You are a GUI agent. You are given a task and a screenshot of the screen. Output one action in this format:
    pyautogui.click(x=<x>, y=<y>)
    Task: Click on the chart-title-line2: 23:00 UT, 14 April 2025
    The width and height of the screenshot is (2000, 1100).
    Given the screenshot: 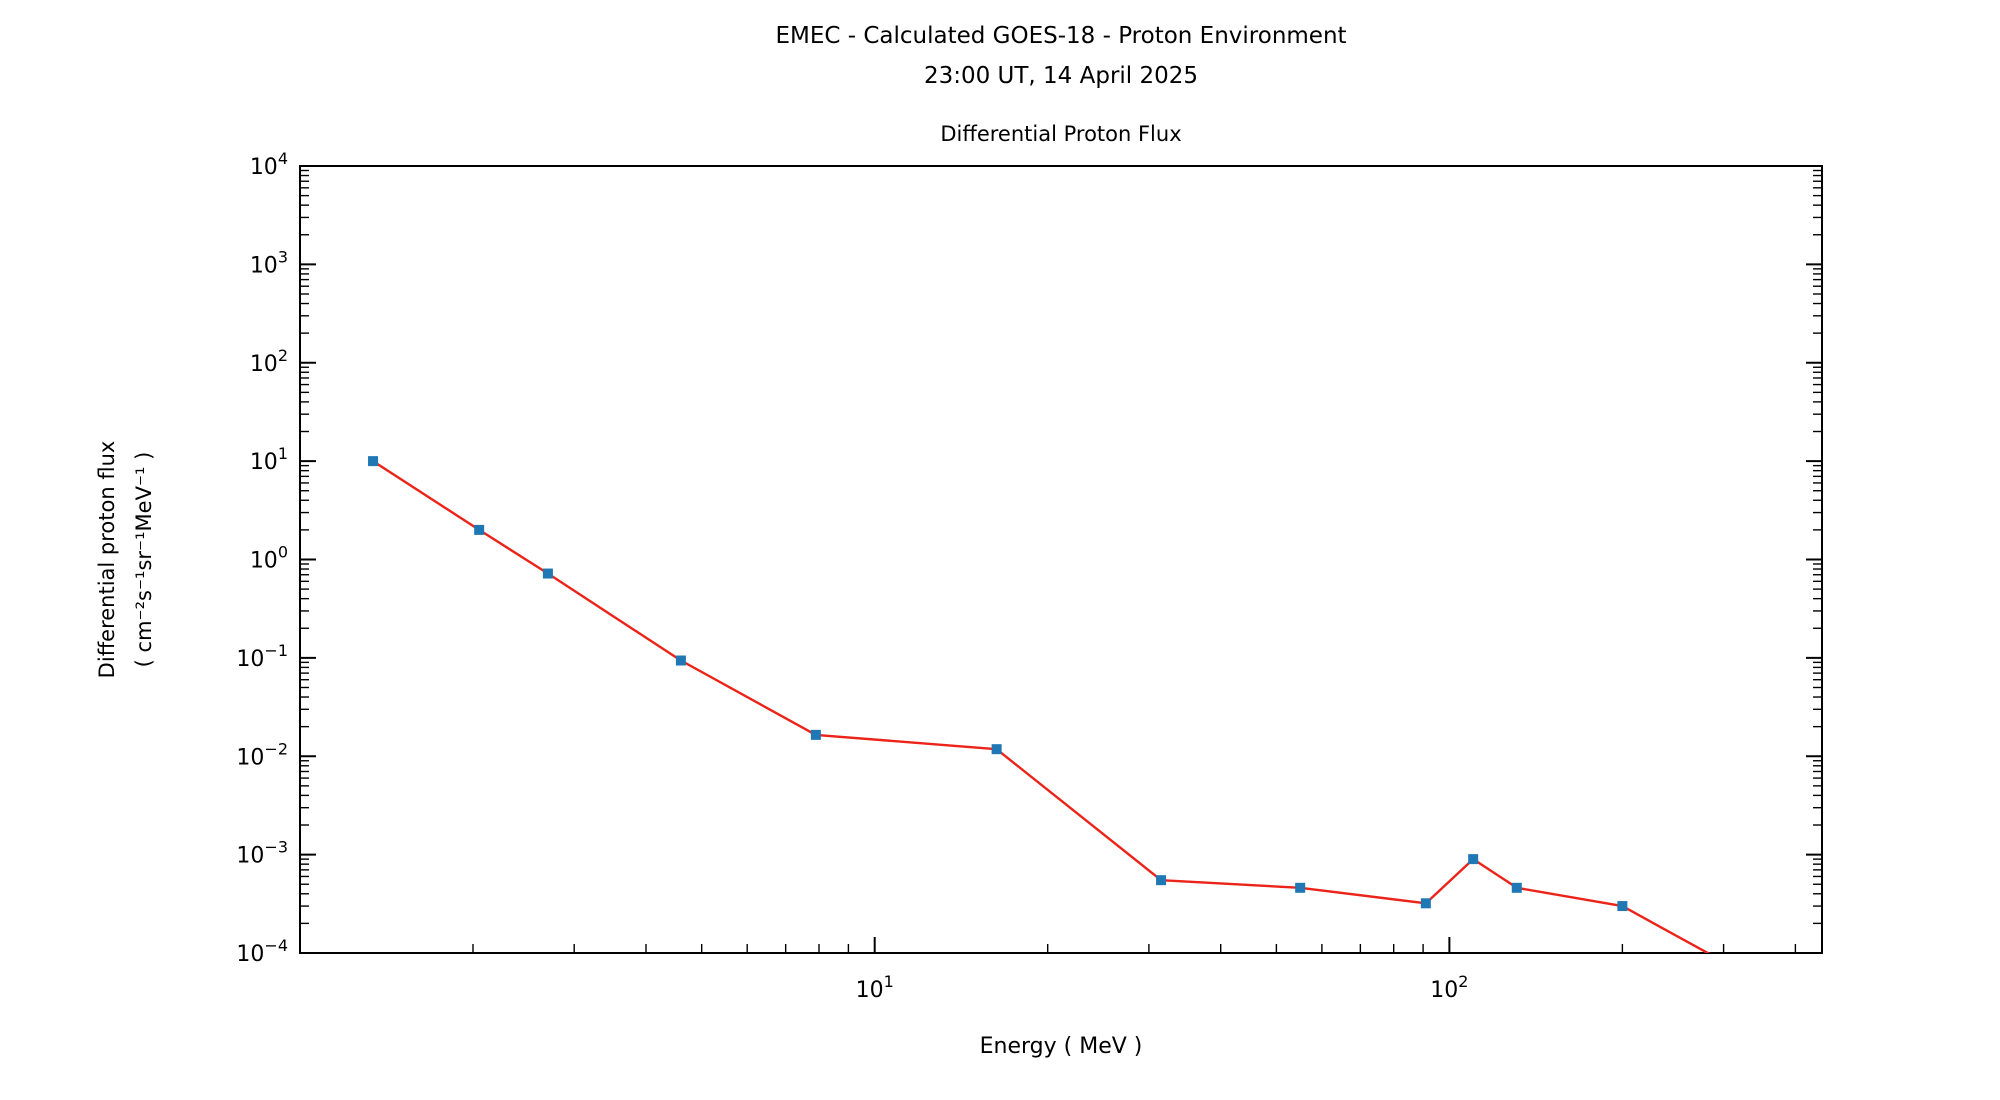 What is the action you would take?
    pyautogui.click(x=1061, y=76)
    